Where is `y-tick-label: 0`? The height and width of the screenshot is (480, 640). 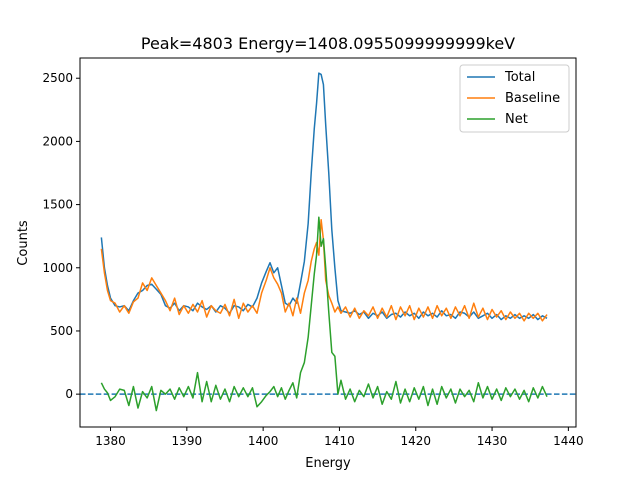 y-tick-label: 0 is located at coordinates (69, 394).